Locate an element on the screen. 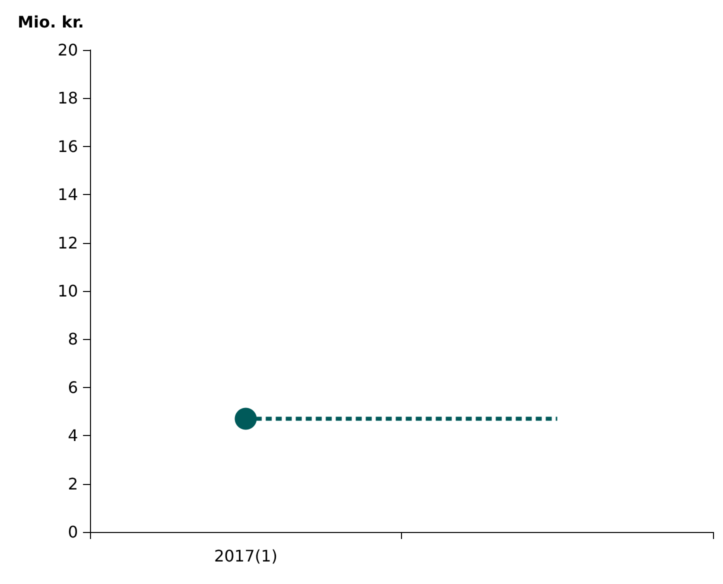 The width and height of the screenshot is (723, 584). y-tick-label: 6 is located at coordinates (73, 387).